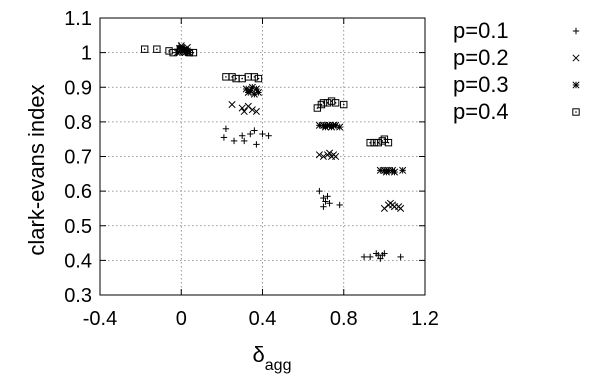  I want to click on y-tick-label: 0.4, so click(78, 261).